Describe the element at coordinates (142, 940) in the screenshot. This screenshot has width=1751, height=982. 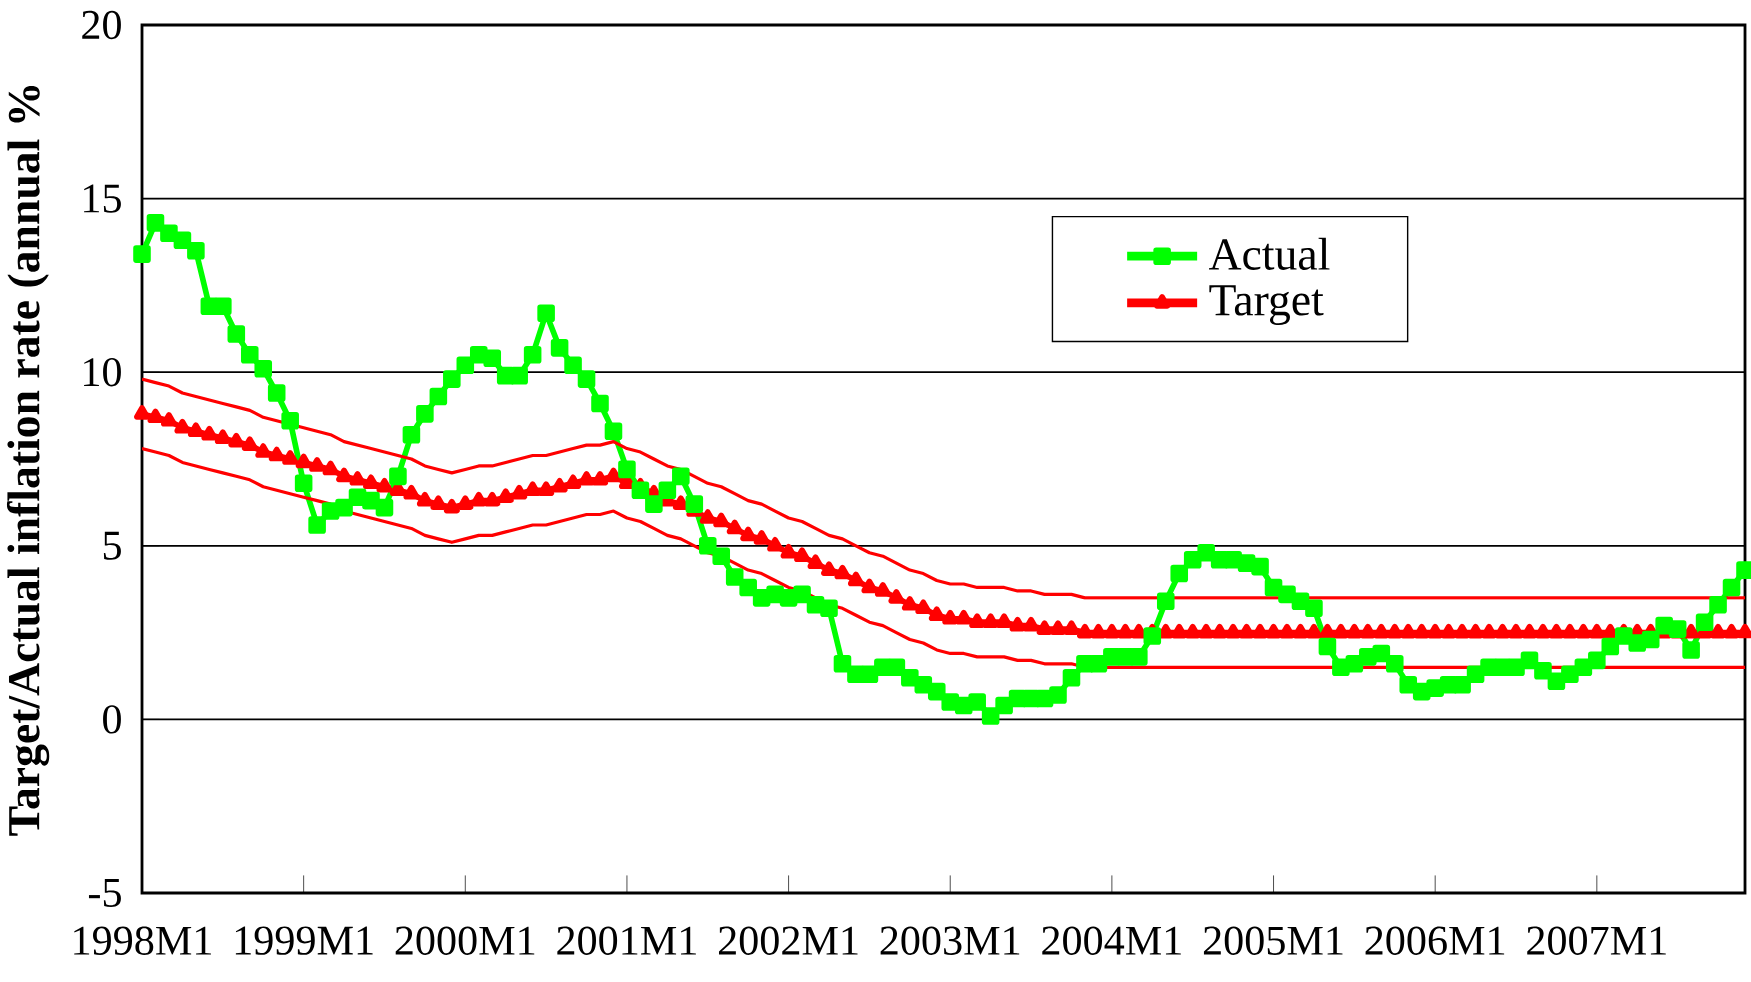
I see `x-tick-label: 1998M1` at that location.